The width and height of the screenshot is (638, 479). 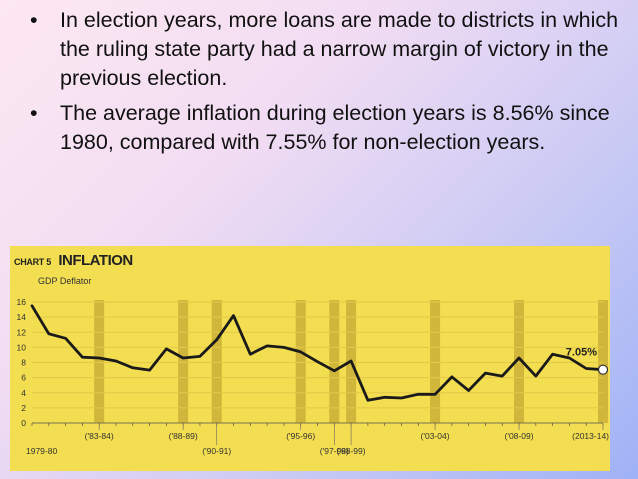 What do you see at coordinates (41, 451) in the screenshot?
I see `x-start-label: 1979-80` at bounding box center [41, 451].